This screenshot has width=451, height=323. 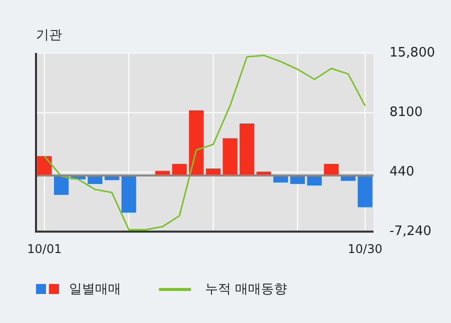 I want to click on x-tick-label: 10/01, so click(x=44, y=249).